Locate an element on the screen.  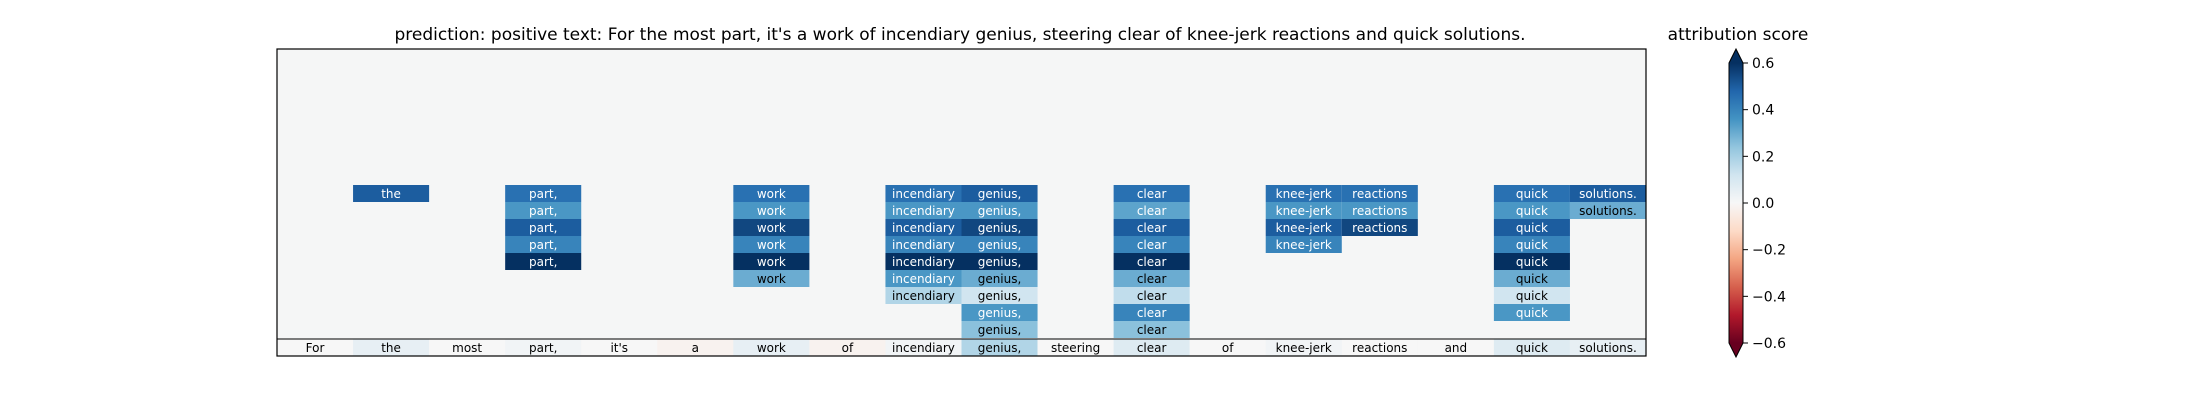
input-token-label: For is located at coordinates (315, 348).